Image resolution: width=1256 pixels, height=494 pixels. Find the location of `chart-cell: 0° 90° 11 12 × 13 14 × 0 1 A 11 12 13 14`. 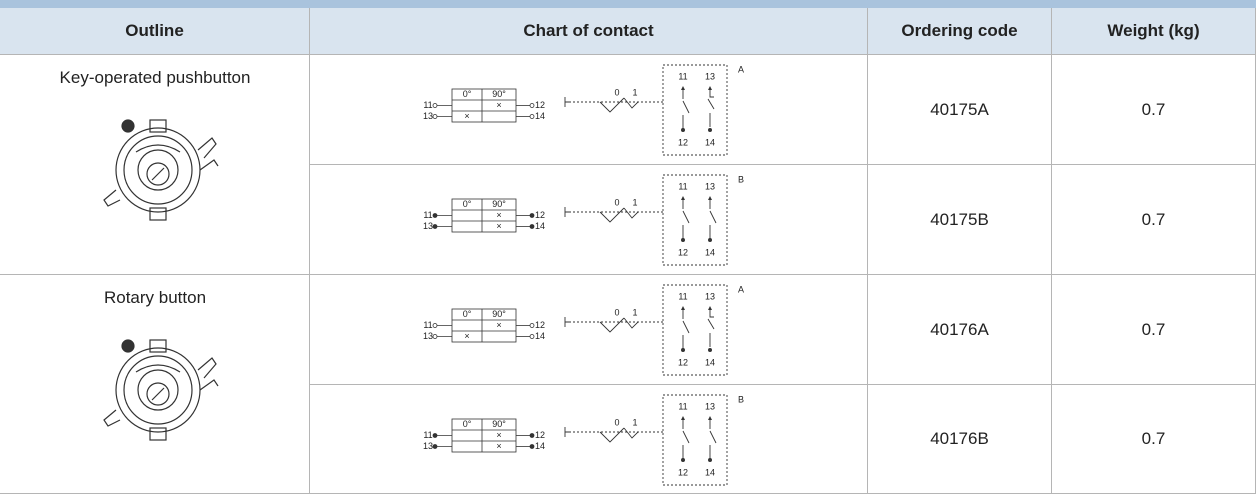

chart-cell: 0° 90° 11 12 × 13 14 × 0 1 A 11 12 13 14 is located at coordinates (589, 110).